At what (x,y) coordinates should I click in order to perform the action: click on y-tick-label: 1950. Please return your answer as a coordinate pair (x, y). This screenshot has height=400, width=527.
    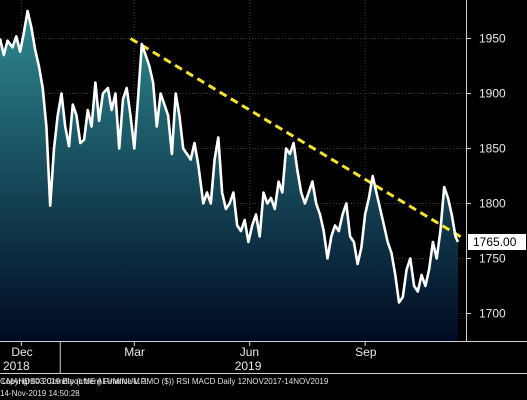
    Looking at the image, I should click on (492, 39).